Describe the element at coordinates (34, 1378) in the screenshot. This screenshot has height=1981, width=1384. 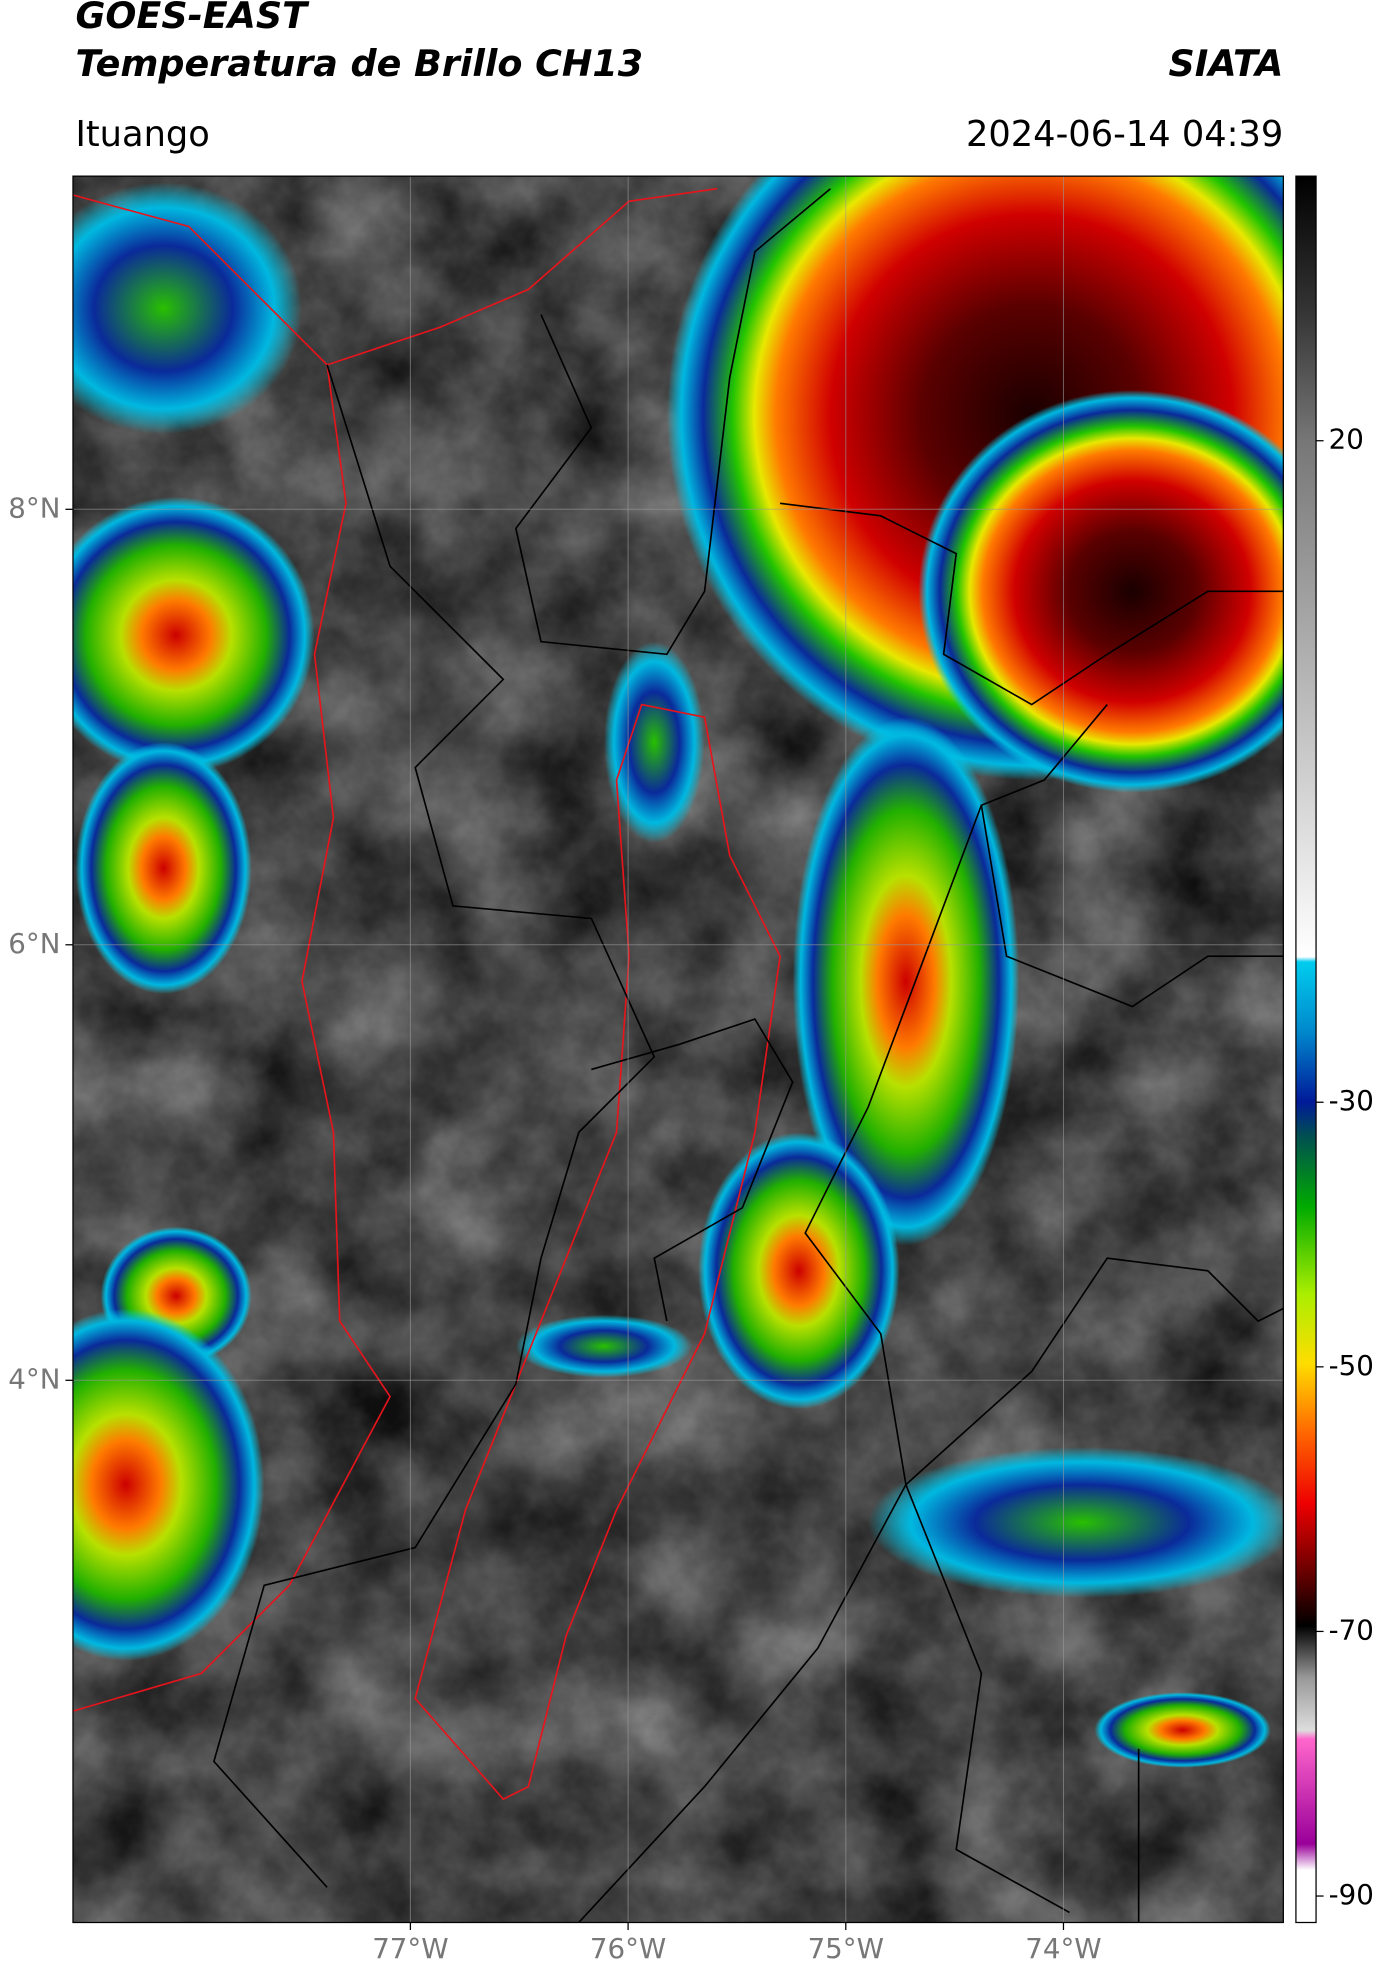
I see `y-tick-label: 4°N` at that location.